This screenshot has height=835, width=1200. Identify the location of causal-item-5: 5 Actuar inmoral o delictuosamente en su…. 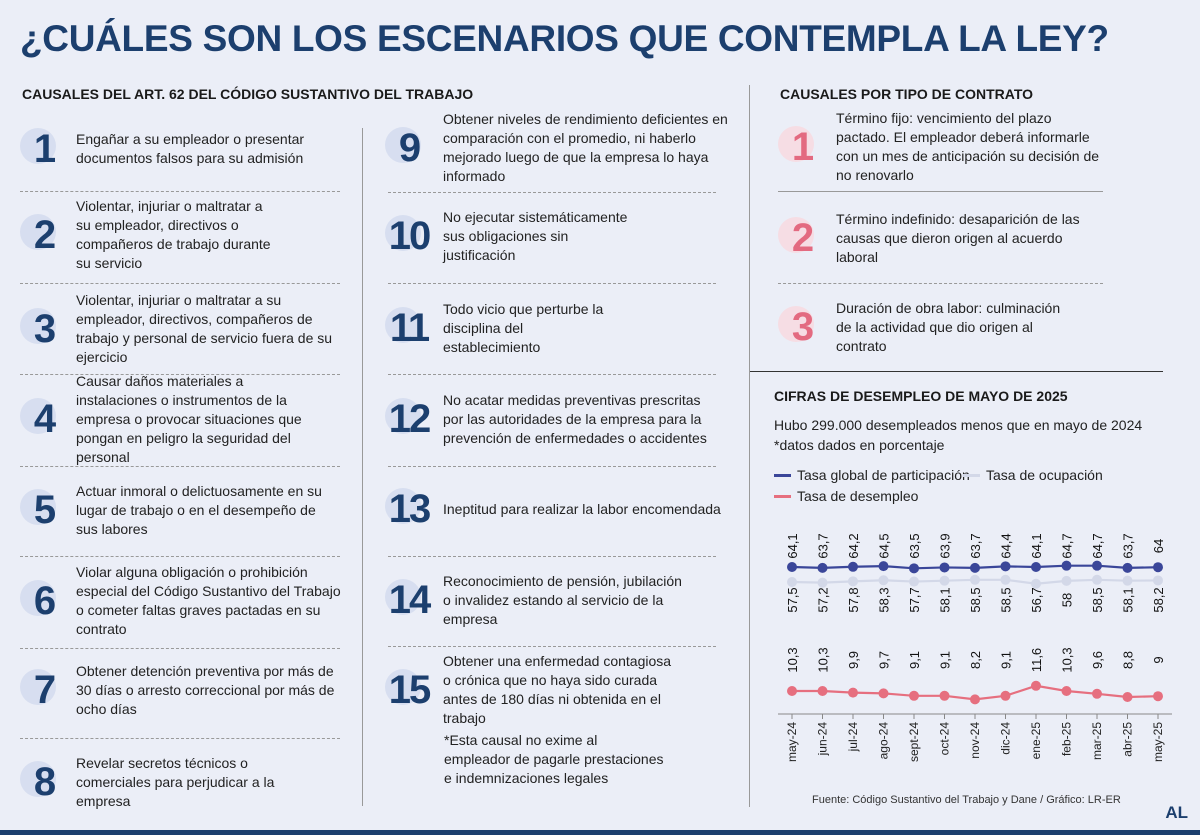
(185, 510).